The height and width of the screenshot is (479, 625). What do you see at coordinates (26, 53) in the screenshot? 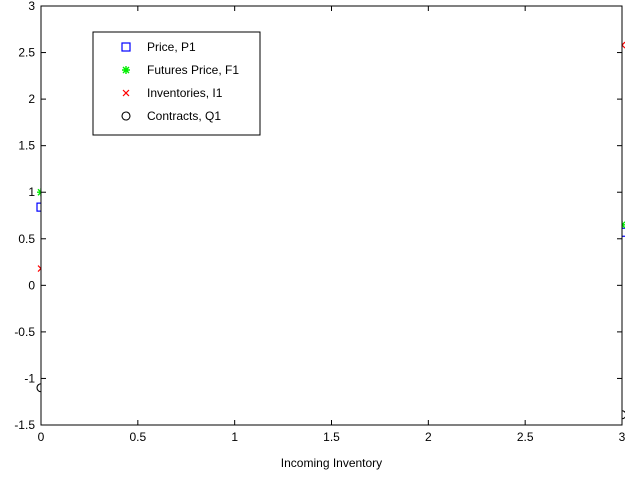
I see `y-tick-label: 2.5` at bounding box center [26, 53].